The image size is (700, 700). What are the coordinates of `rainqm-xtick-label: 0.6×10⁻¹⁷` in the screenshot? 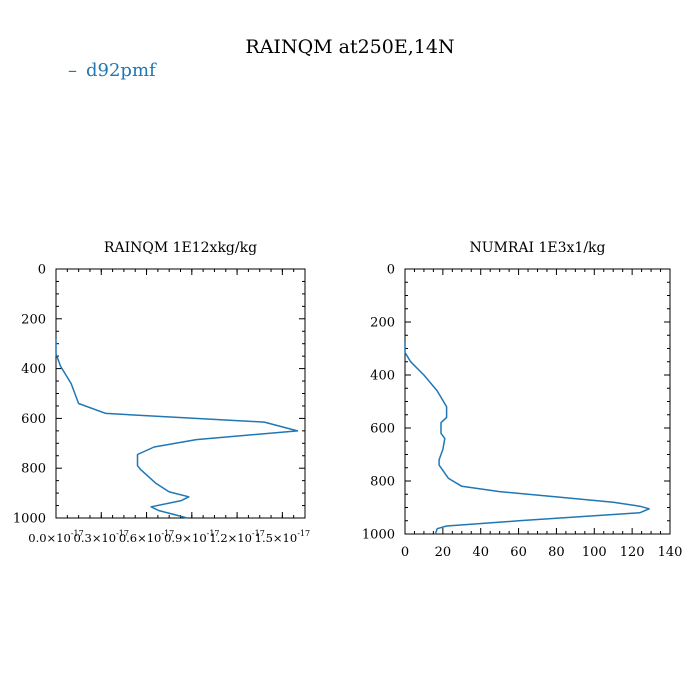 It's located at (146, 537).